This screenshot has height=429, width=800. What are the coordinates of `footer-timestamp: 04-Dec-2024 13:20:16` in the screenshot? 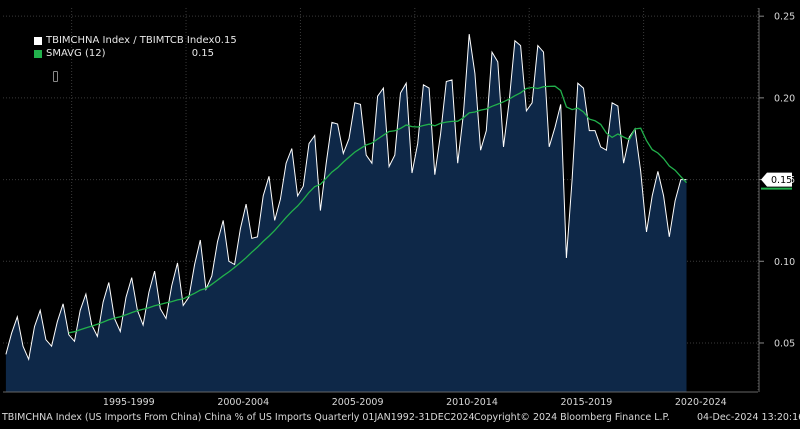 It's located at (748, 417).